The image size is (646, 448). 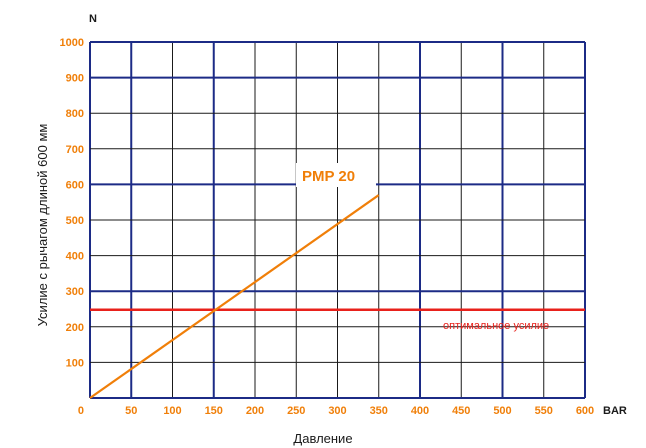 I want to click on x-tick-label-150: 150, so click(x=214, y=411).